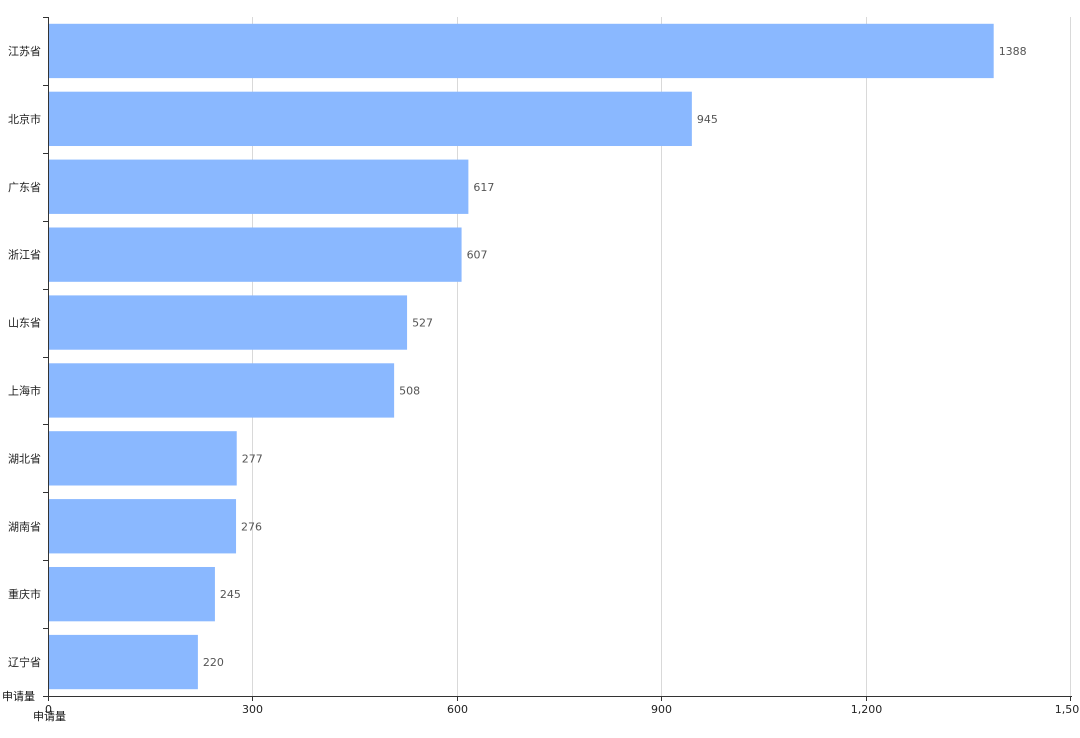 This screenshot has width=1080, height=738. What do you see at coordinates (483, 187) in the screenshot?
I see `value-label: 617` at bounding box center [483, 187].